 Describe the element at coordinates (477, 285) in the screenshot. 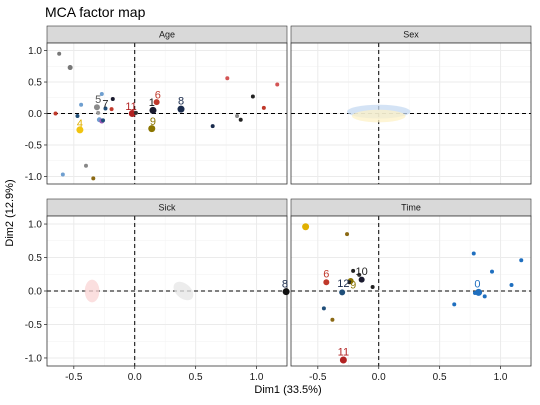

I see `point-label: 0` at that location.